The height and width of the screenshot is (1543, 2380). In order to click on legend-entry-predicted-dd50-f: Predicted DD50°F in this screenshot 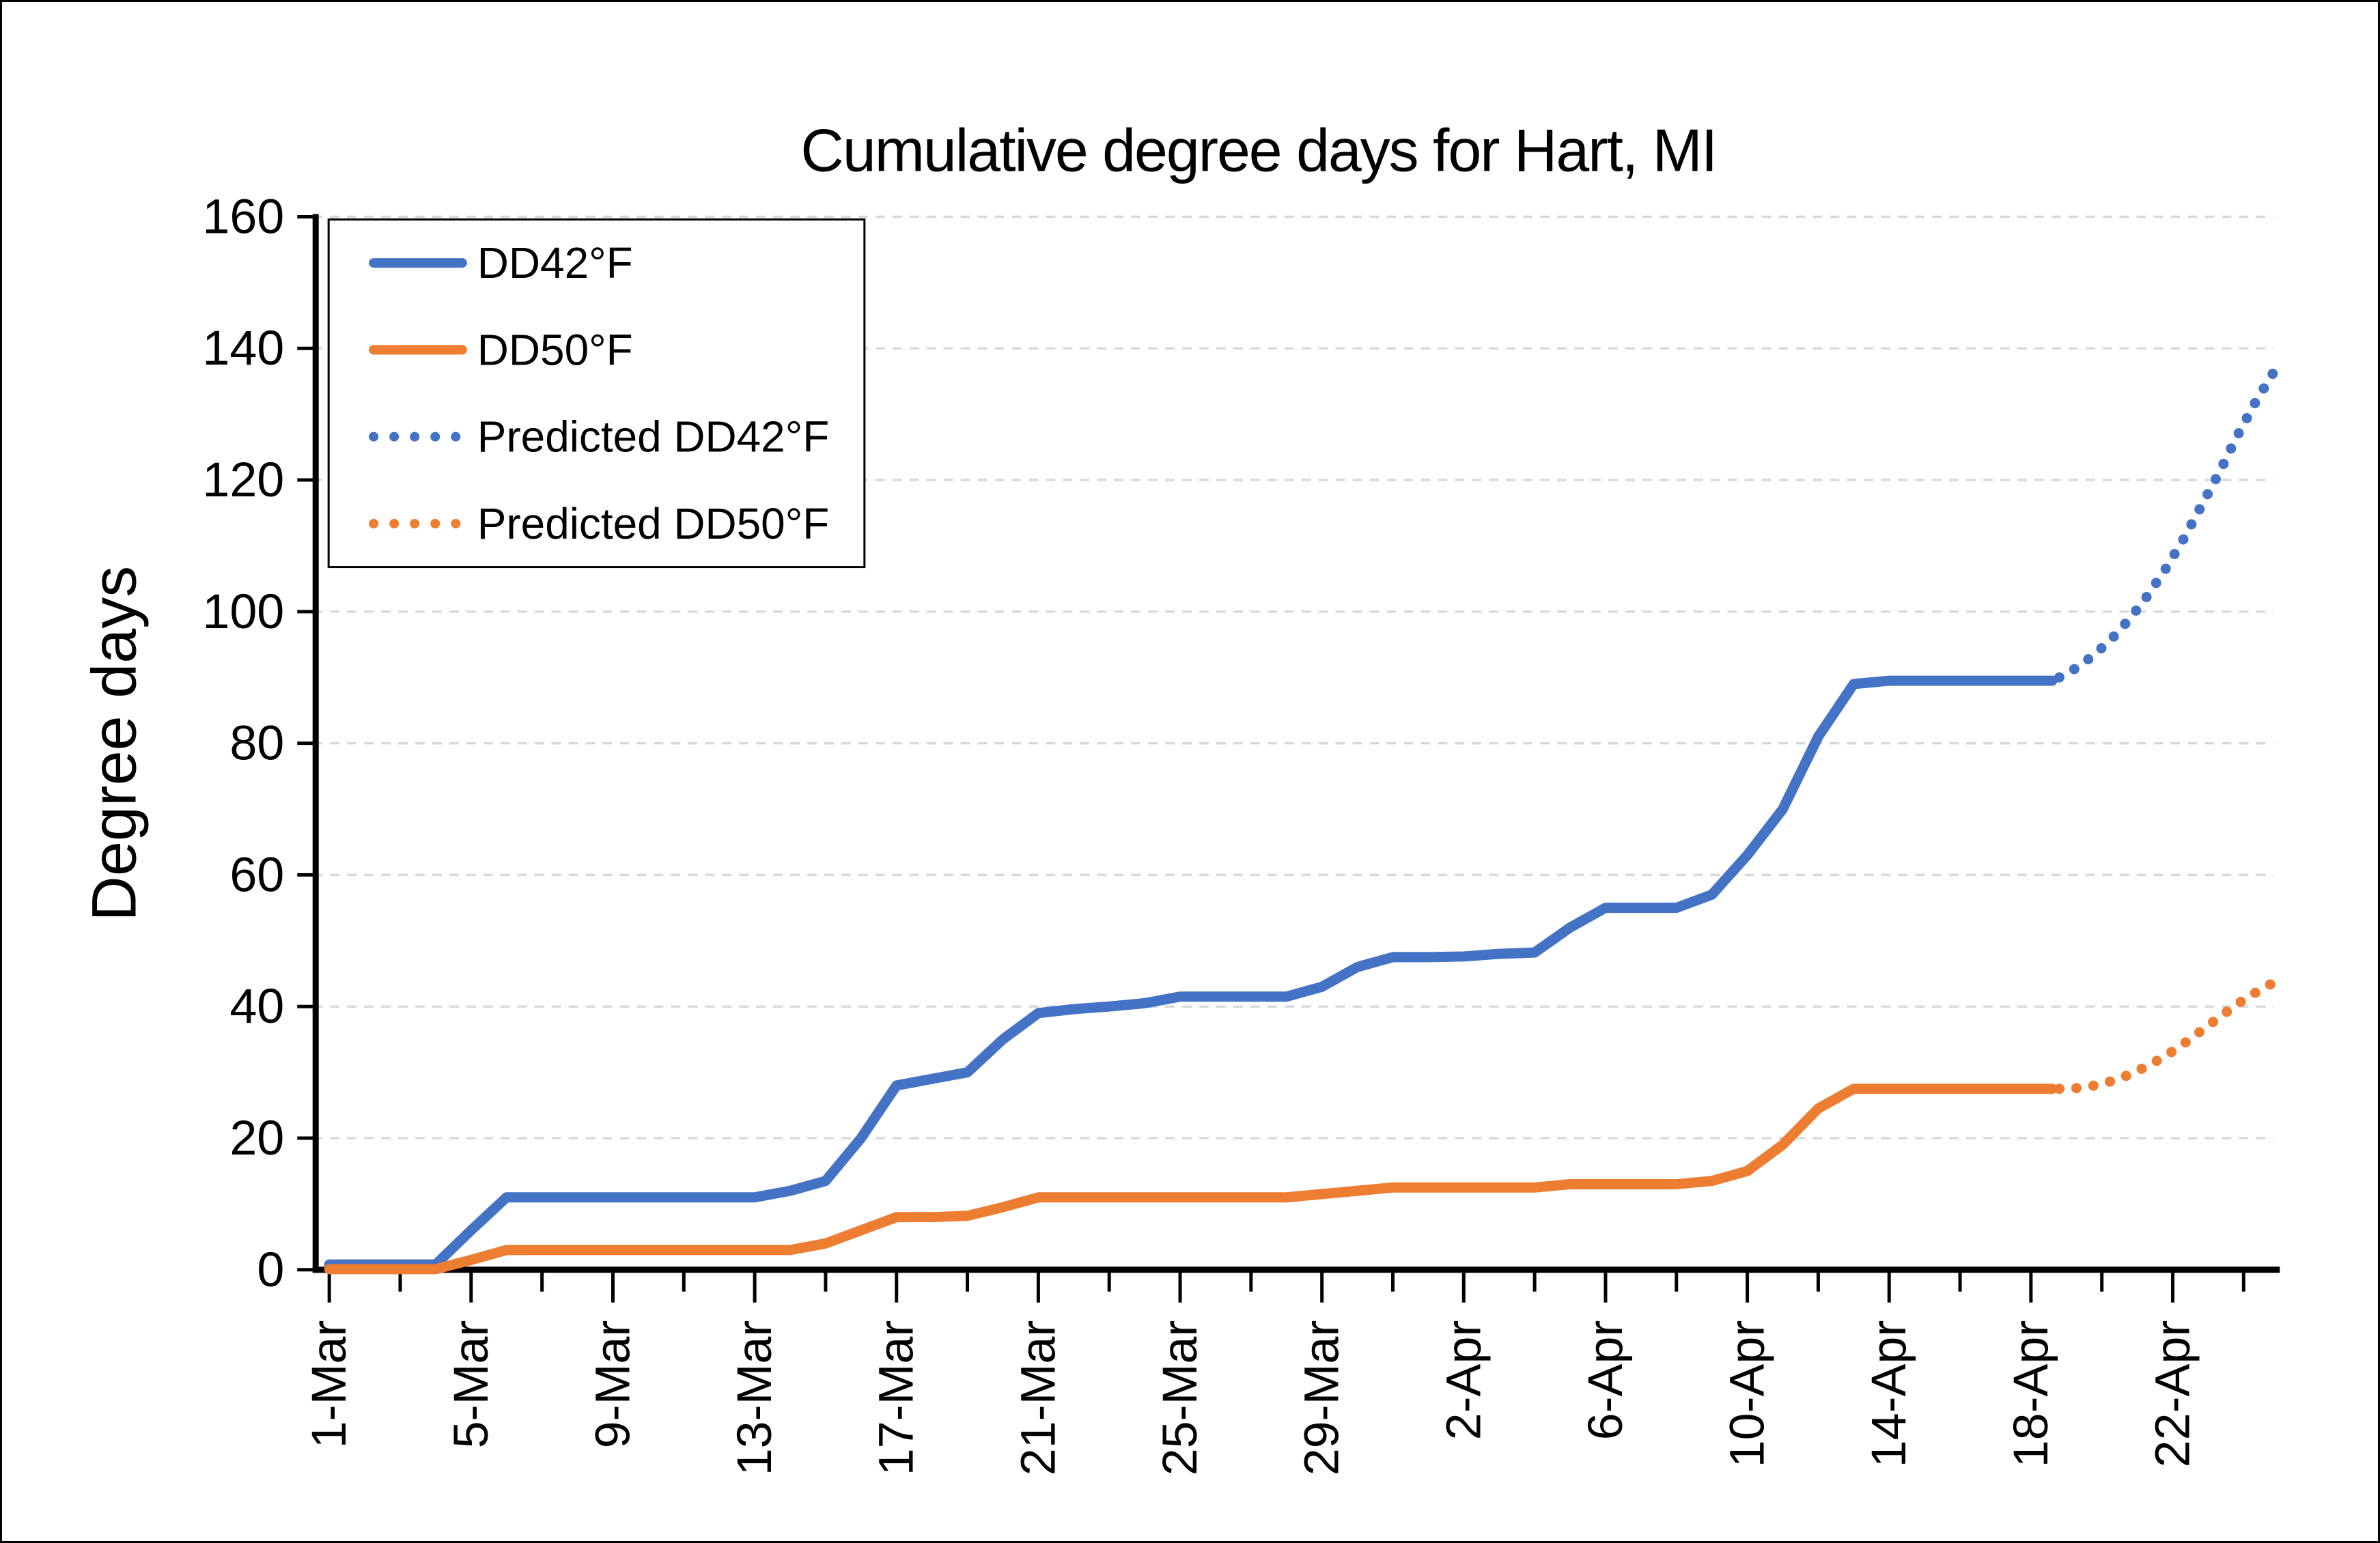, I will do `click(599, 523)`.